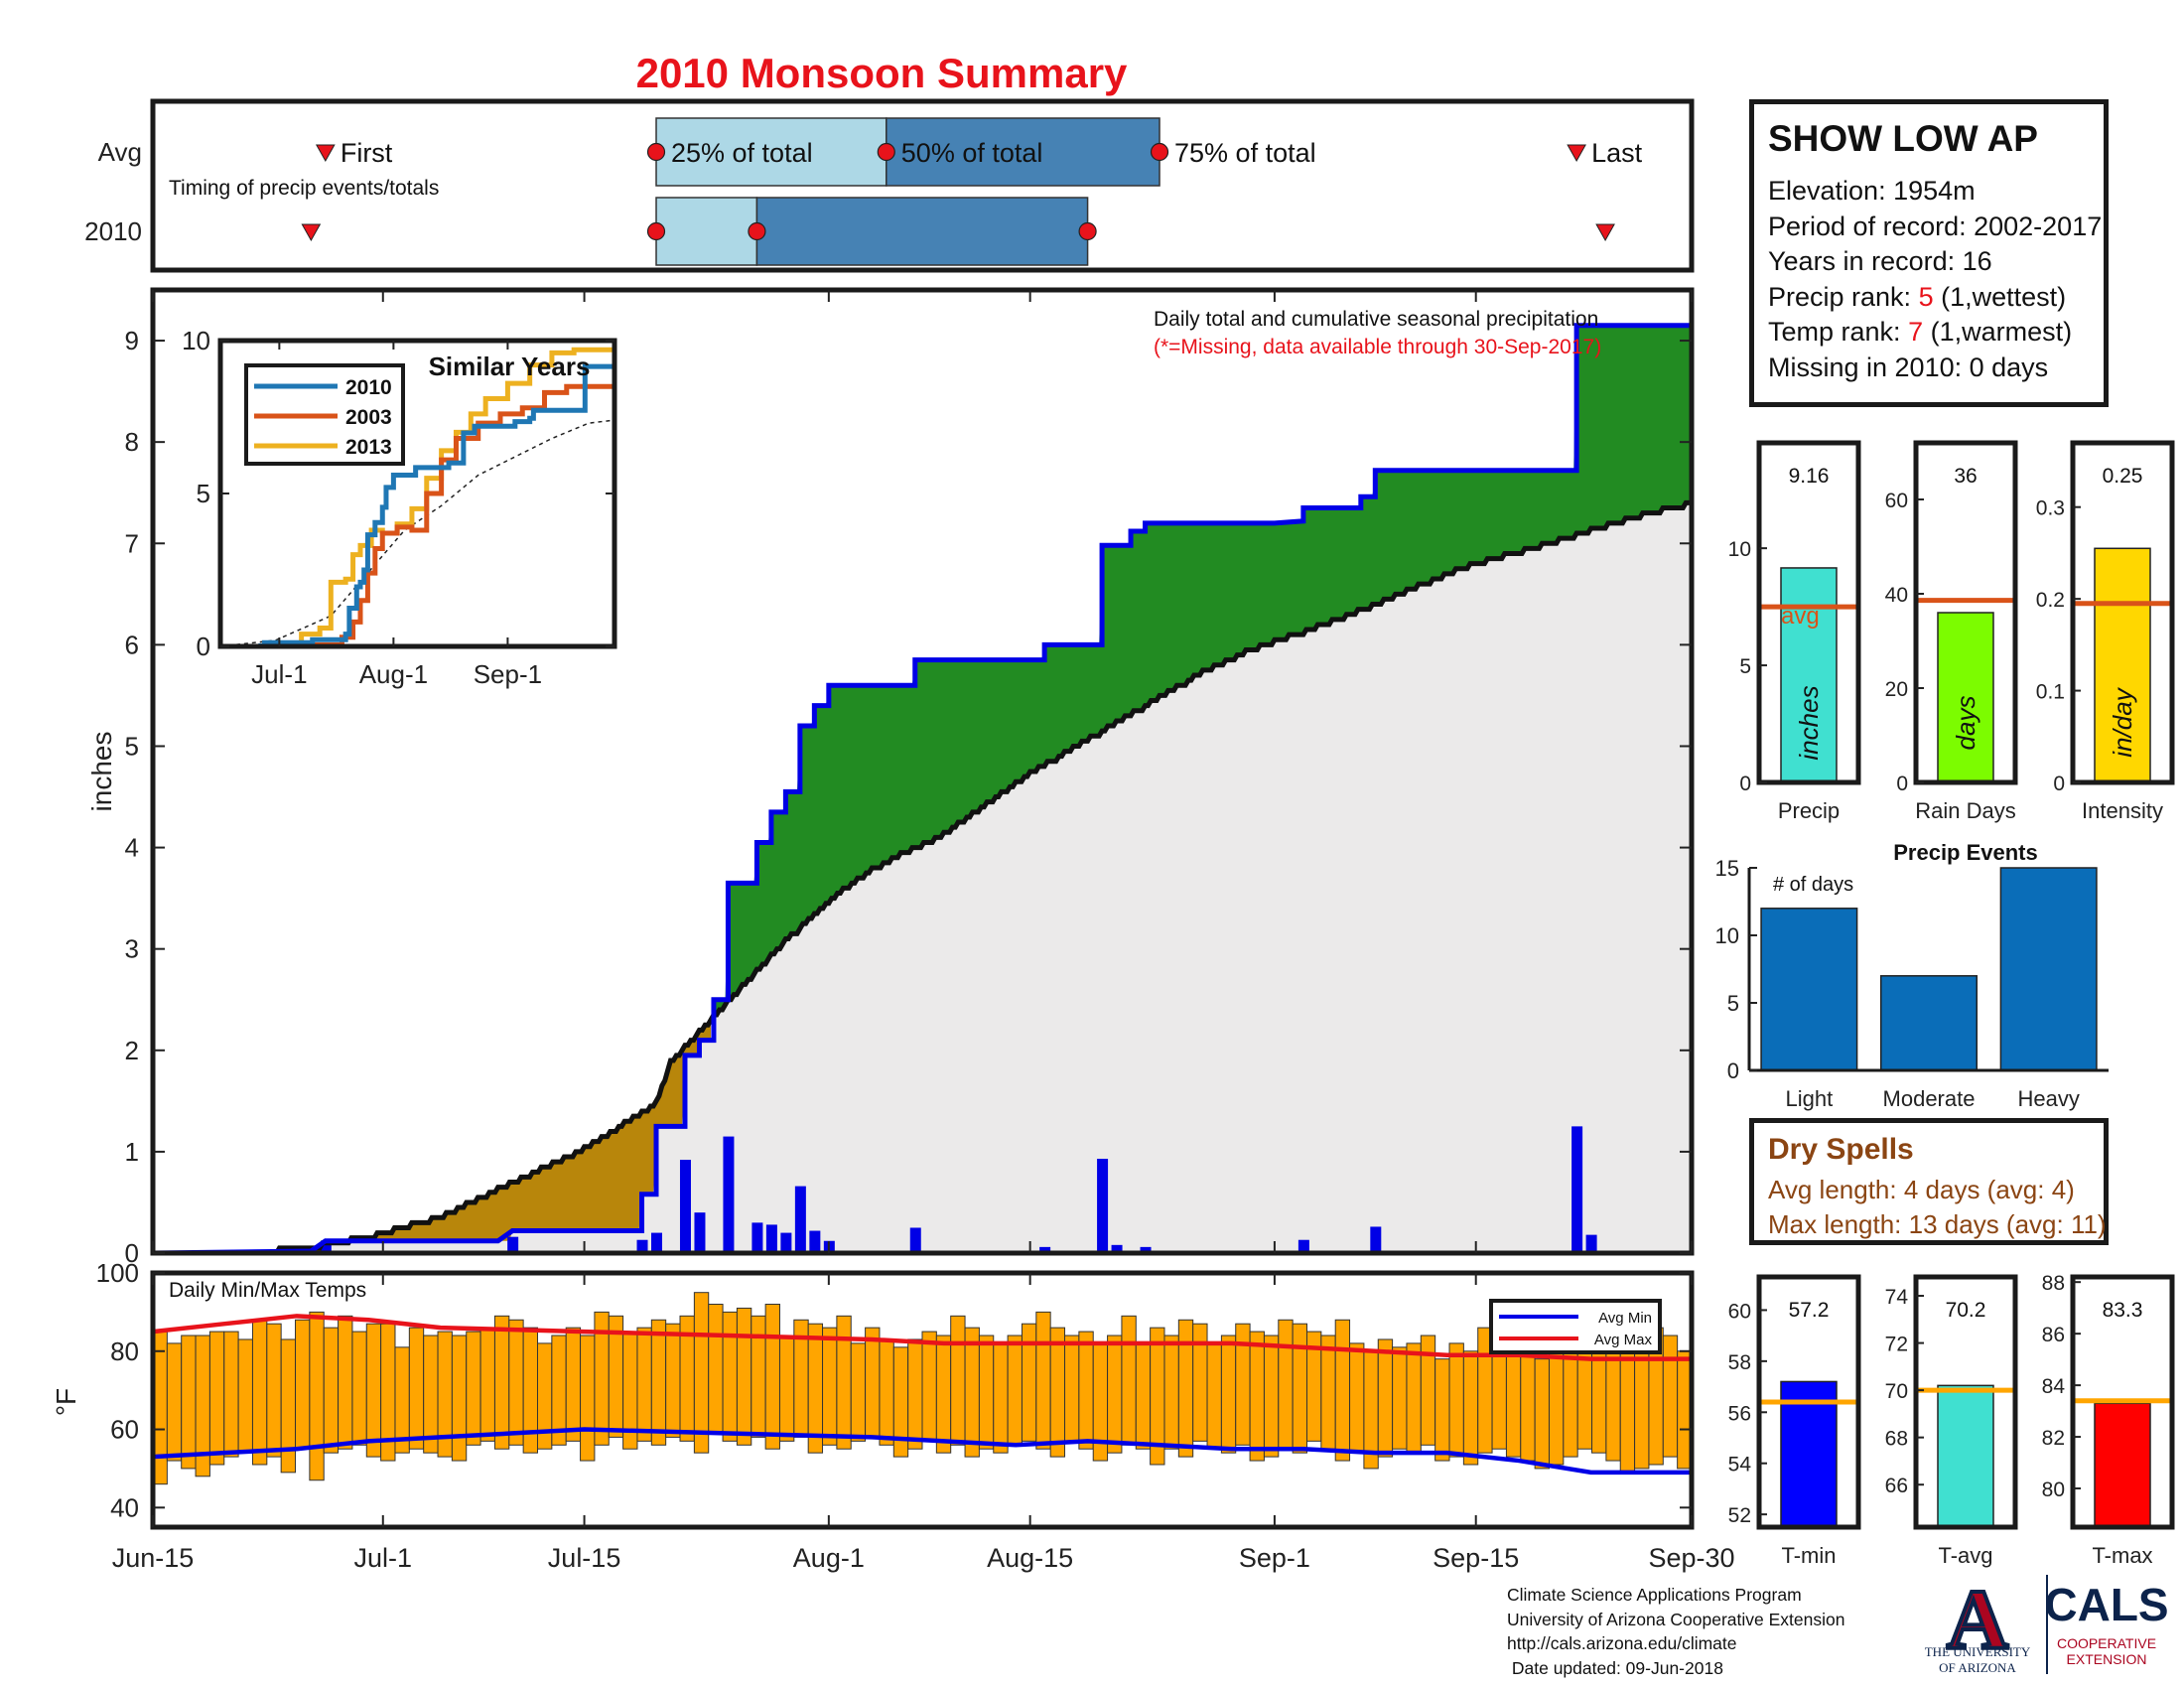 The height and width of the screenshot is (1688, 2184). Describe the element at coordinates (1575, 1326) in the screenshot. I see `temp-legend-box` at that location.